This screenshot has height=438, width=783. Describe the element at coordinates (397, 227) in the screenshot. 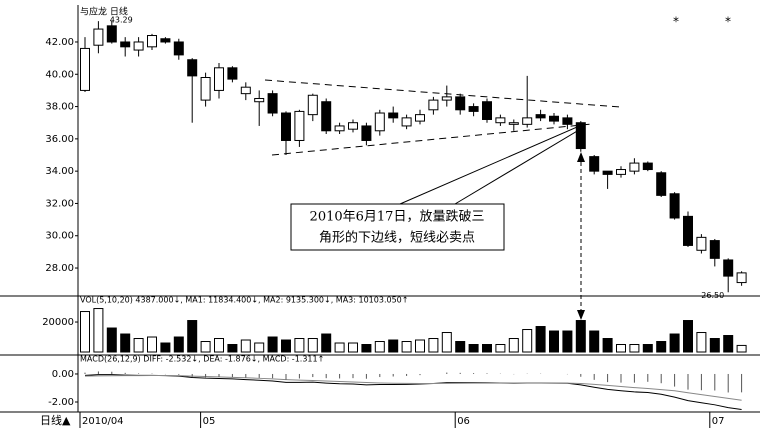

I see `annotation-box` at that location.